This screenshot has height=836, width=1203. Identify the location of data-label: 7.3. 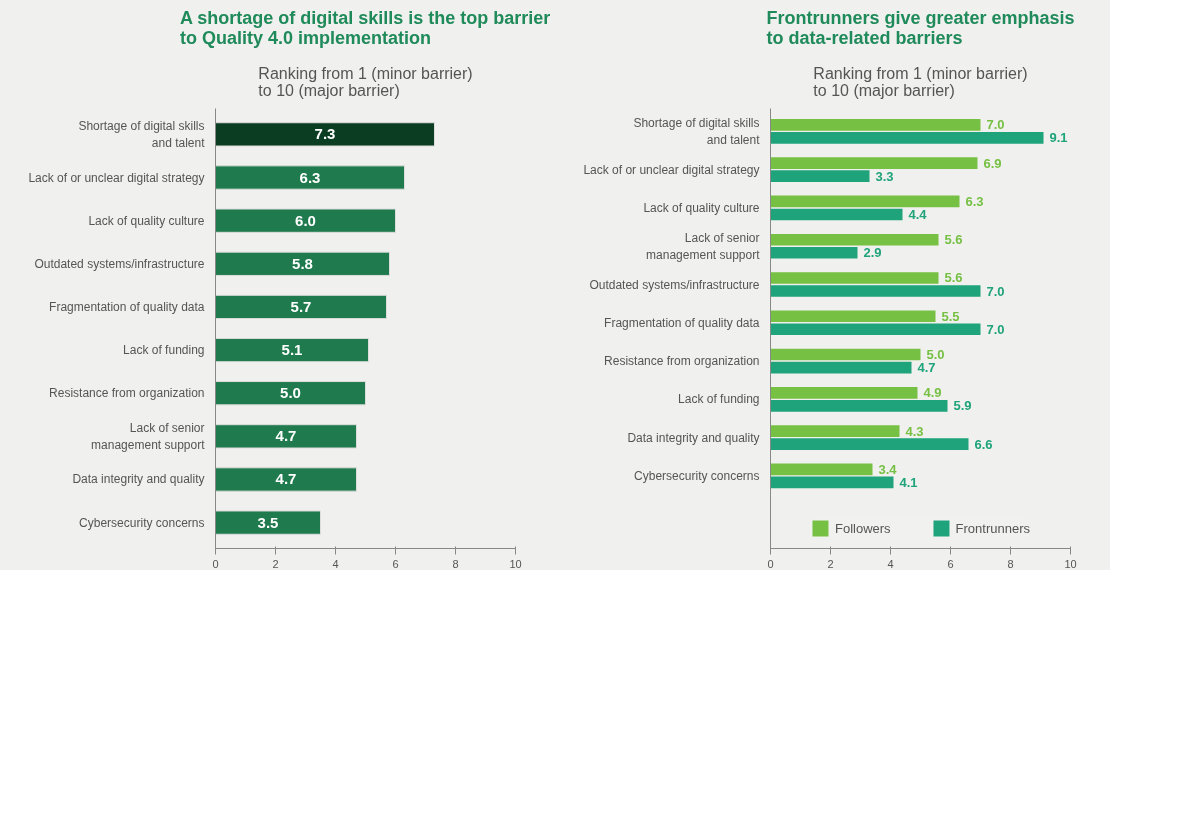
(325, 134).